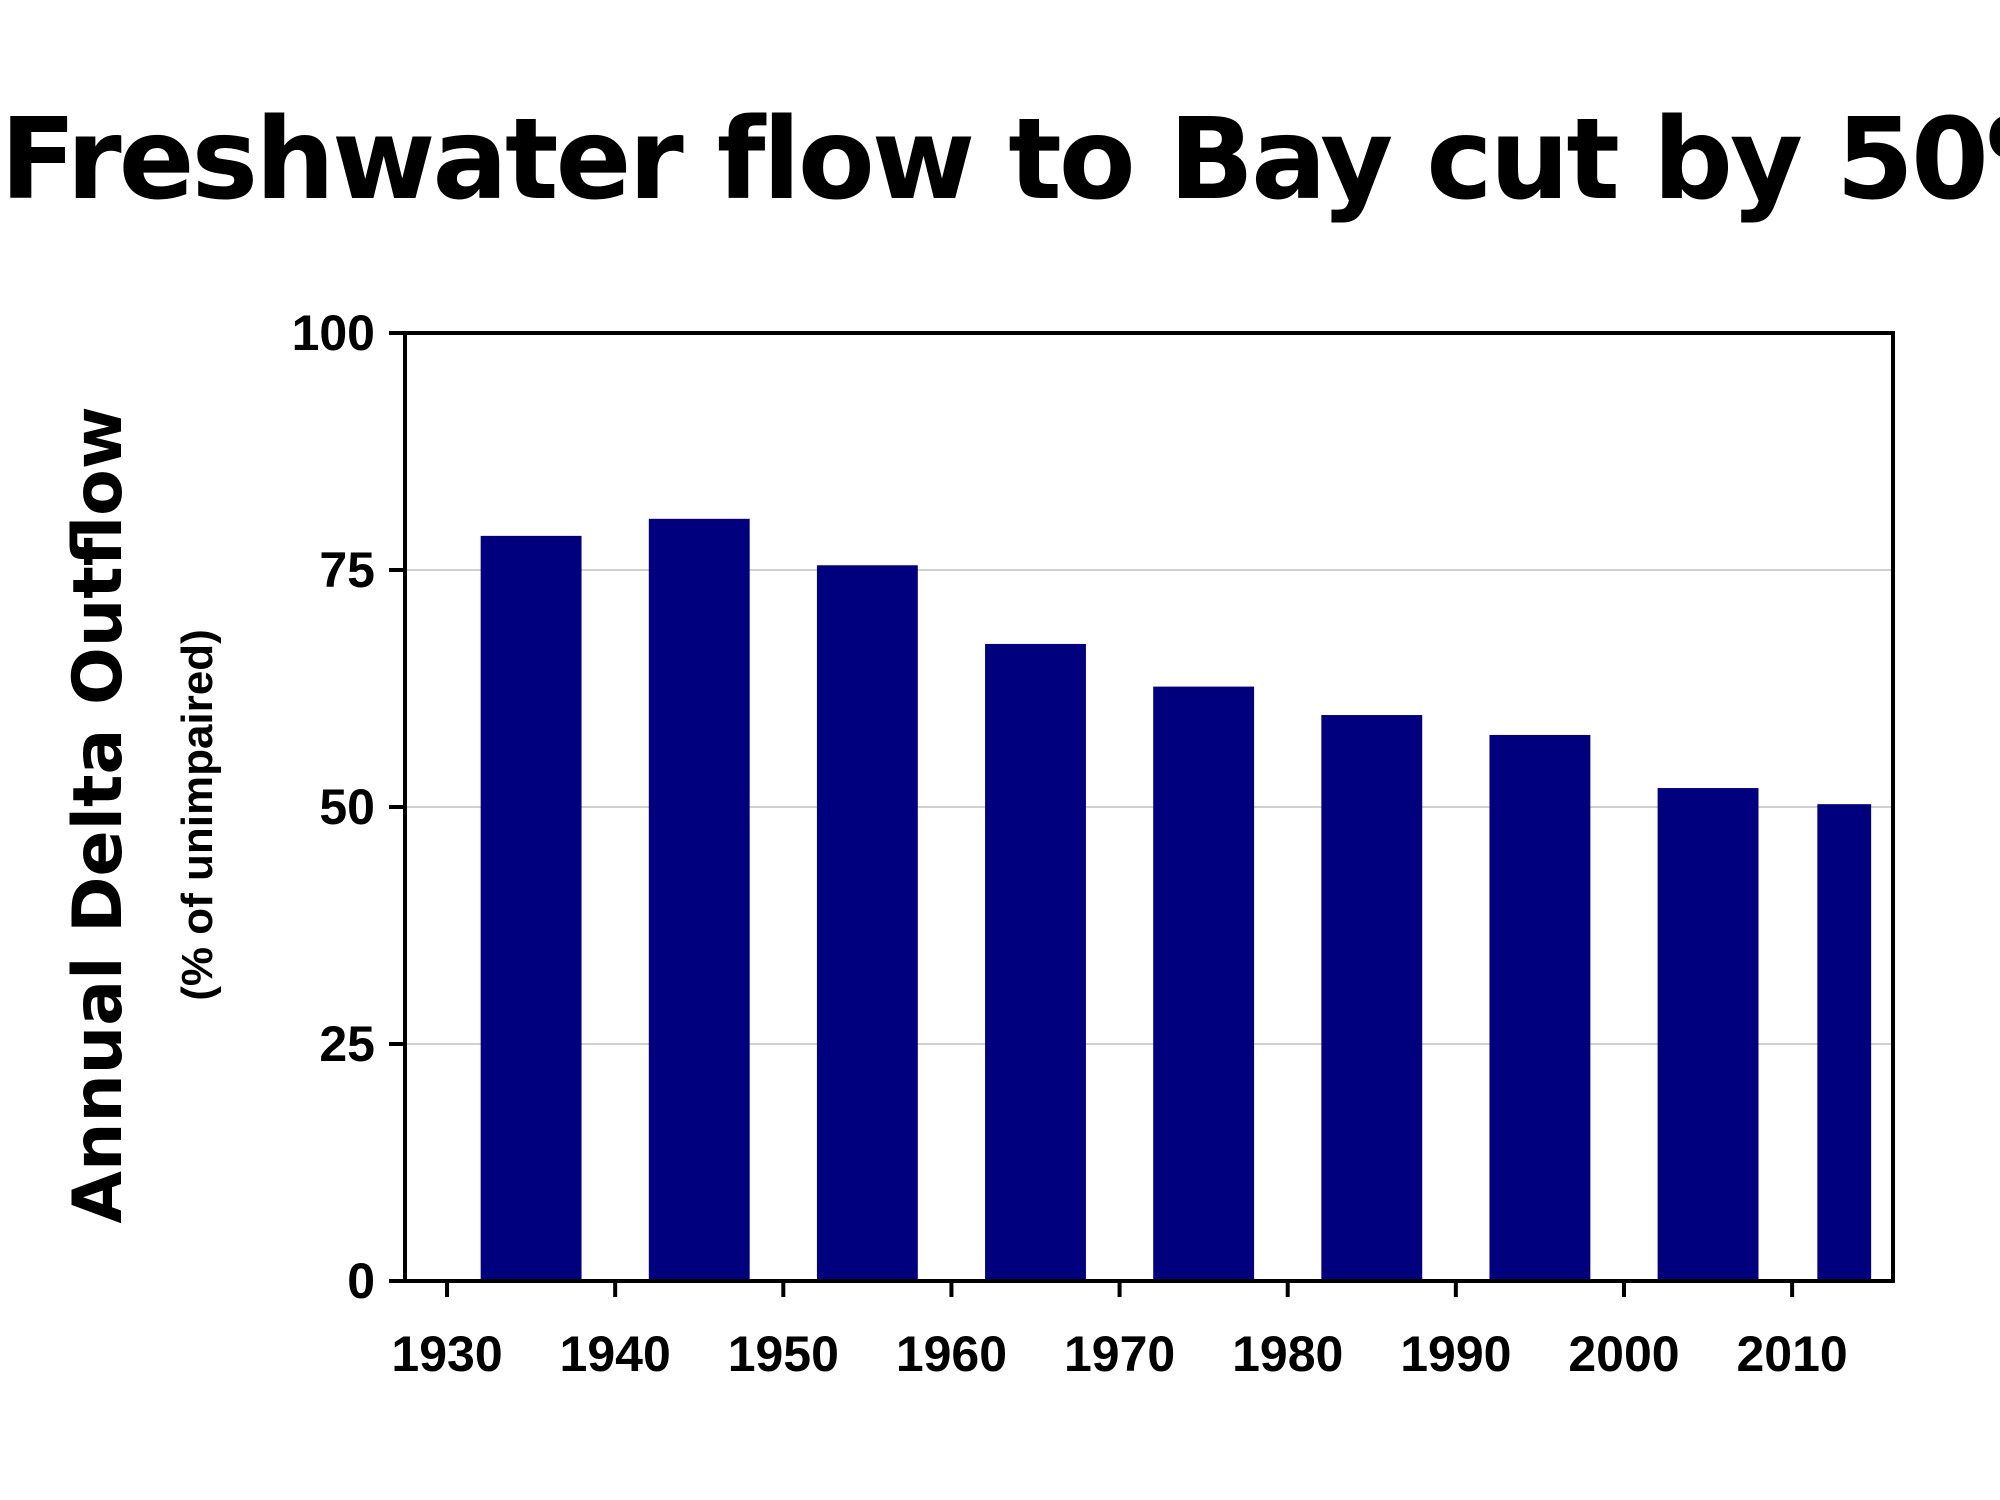 The height and width of the screenshot is (1500, 2000). I want to click on y-tick-label: 0, so click(361, 1281).